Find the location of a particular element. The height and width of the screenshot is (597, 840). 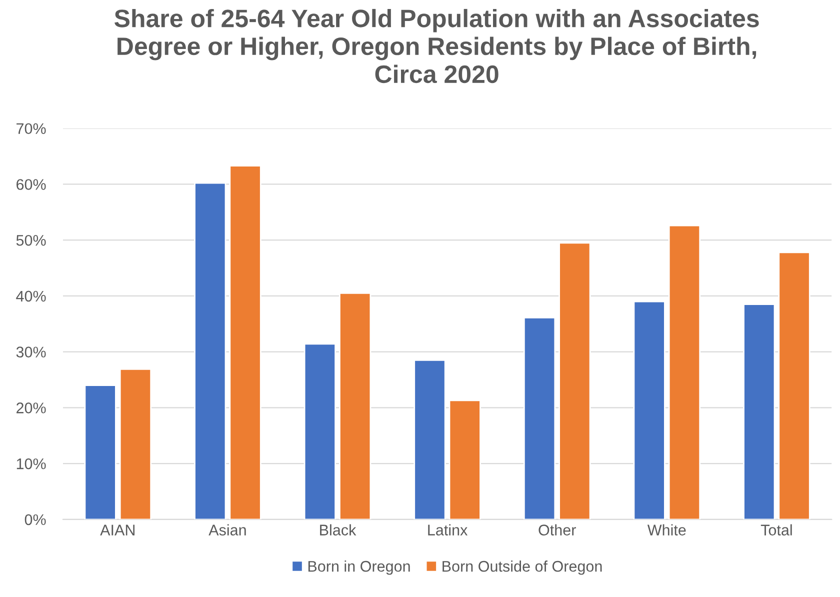

x-tick-label: Other is located at coordinates (557, 530).